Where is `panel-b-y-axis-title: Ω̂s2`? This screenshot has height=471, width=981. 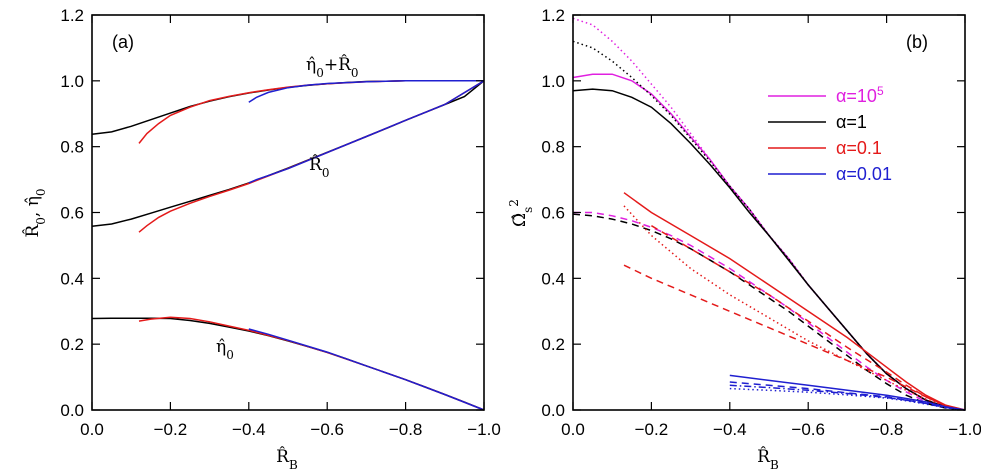 panel-b-y-axis-title: Ω̂s2 is located at coordinates (521, 213).